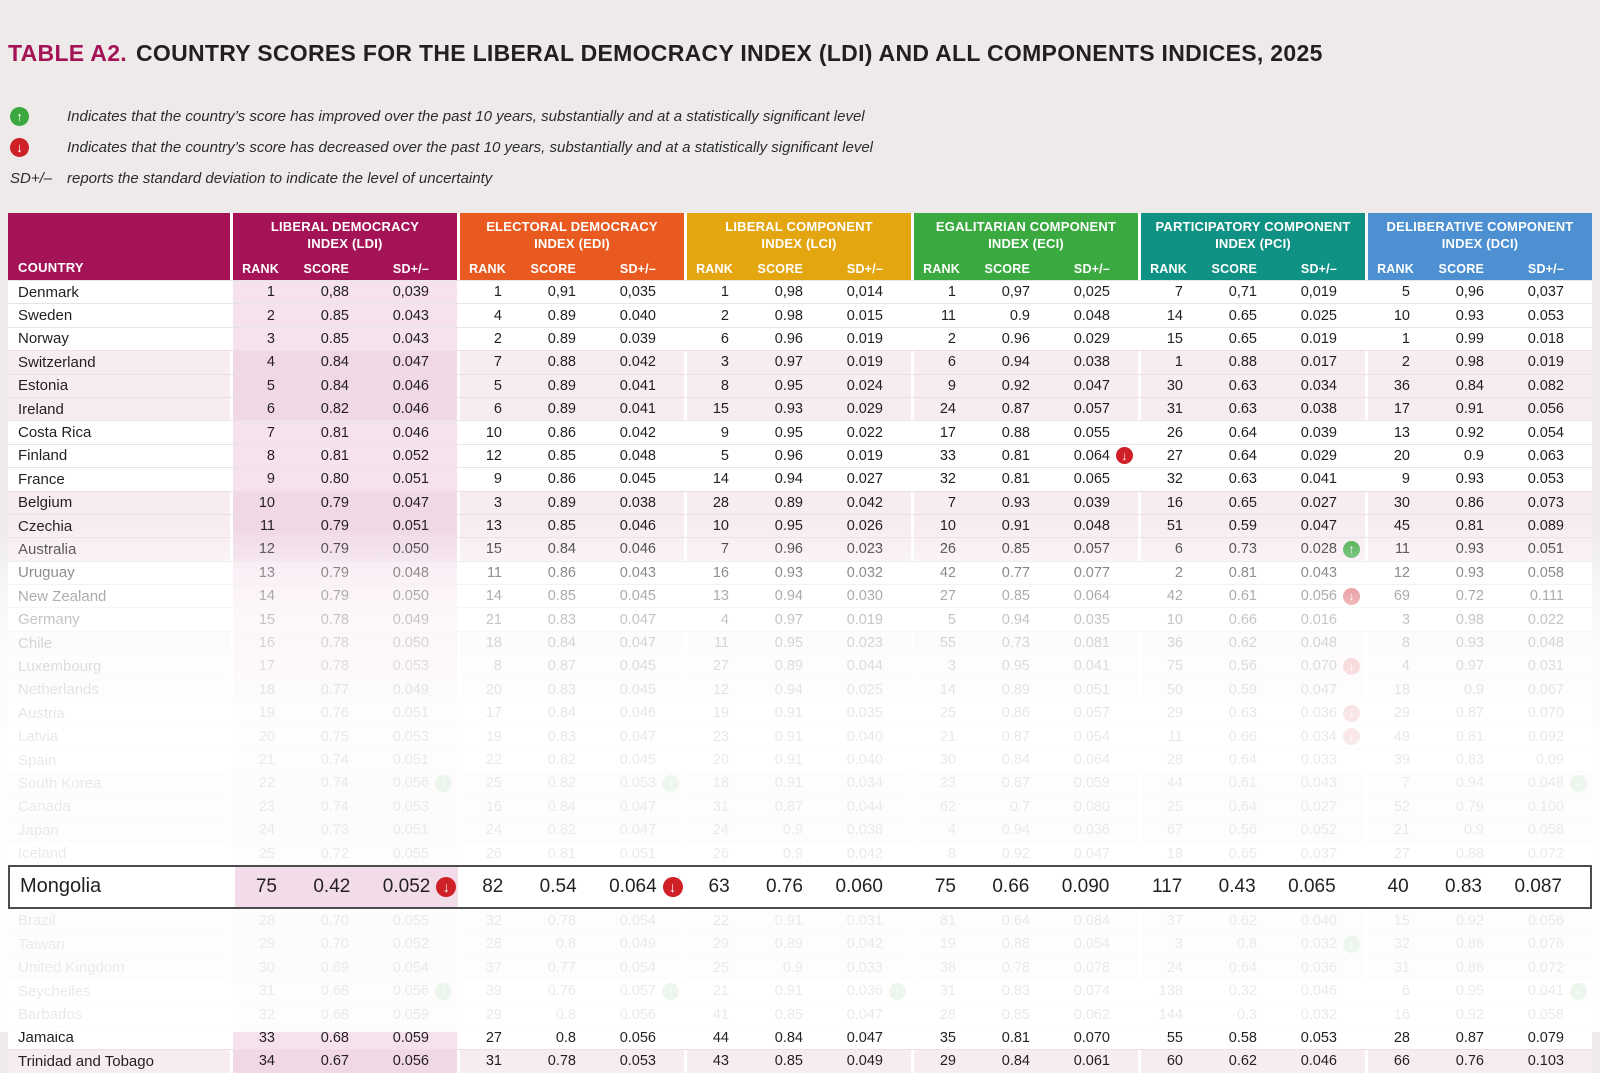  Describe the element at coordinates (570, 944) in the screenshot. I see `edi-cells: 28 0.8 0.049` at that location.